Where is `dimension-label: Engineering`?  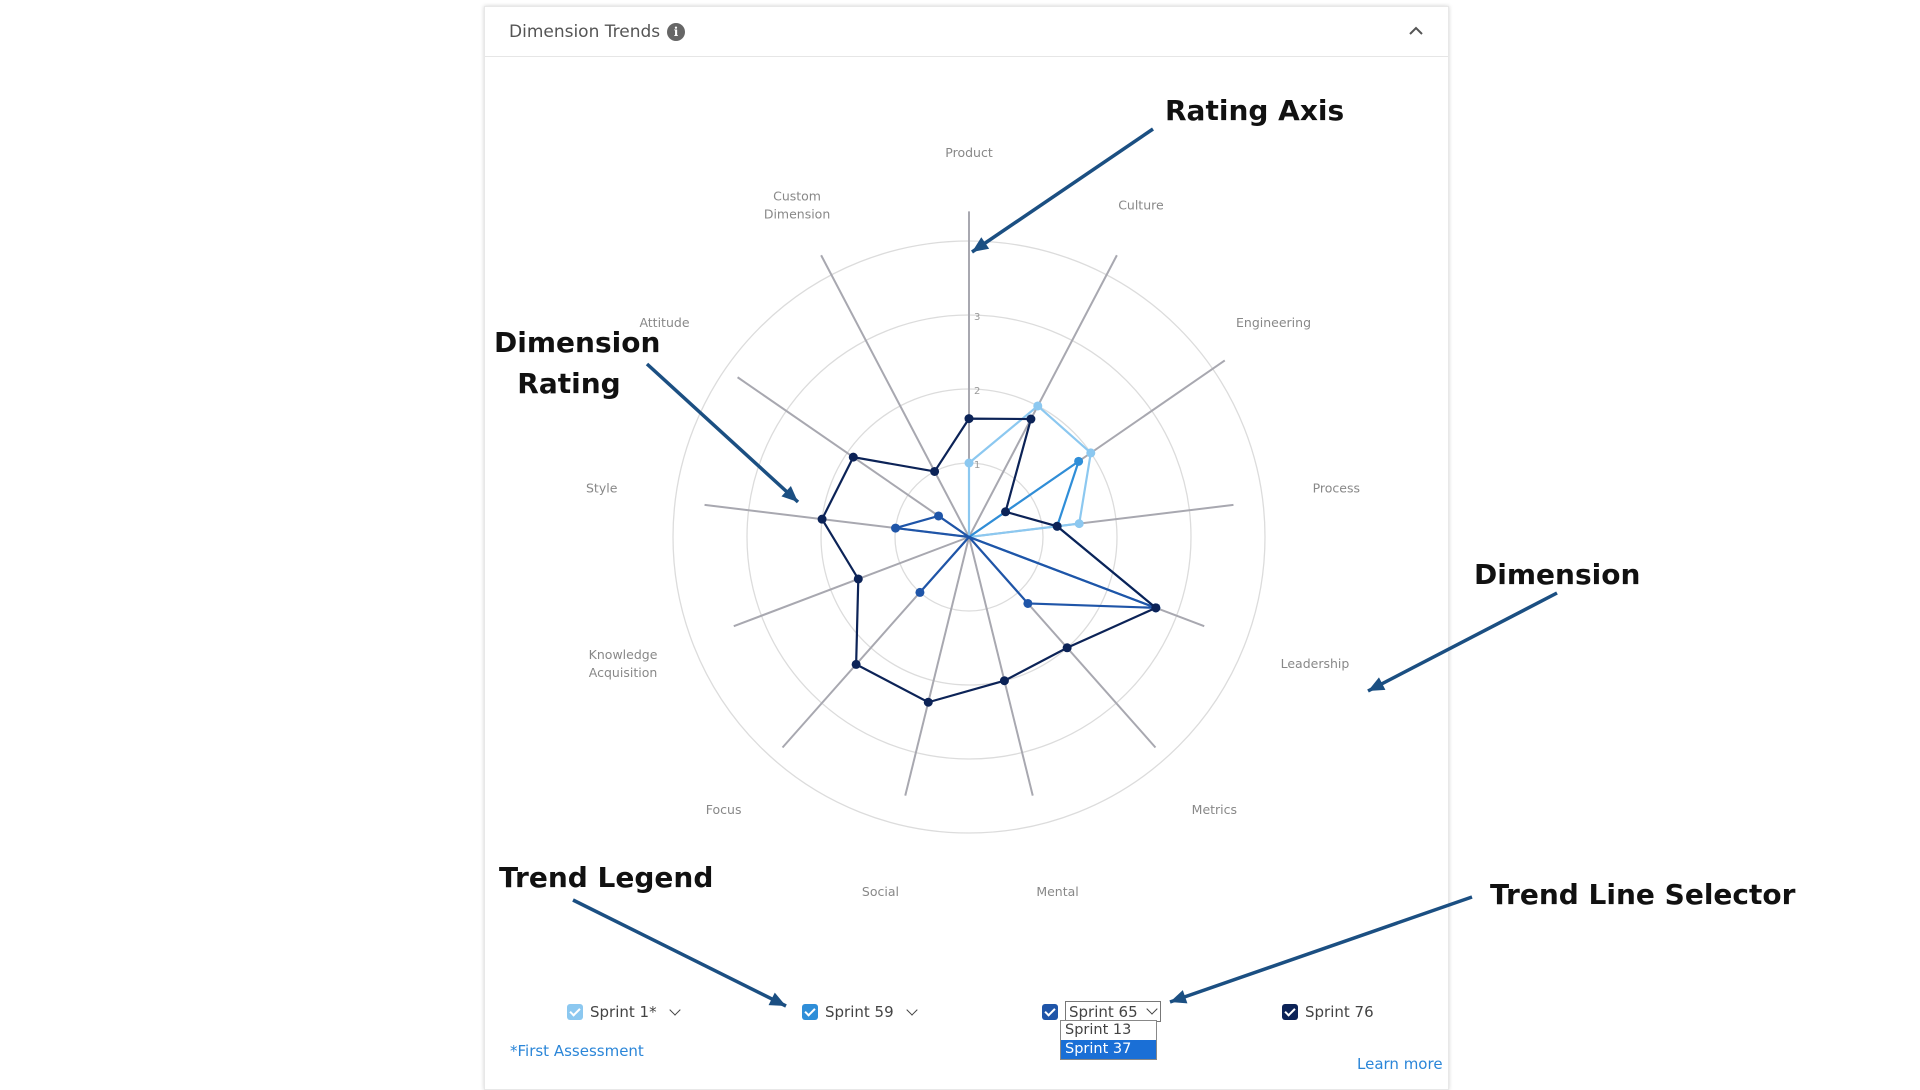 dimension-label: Engineering is located at coordinates (1273, 322).